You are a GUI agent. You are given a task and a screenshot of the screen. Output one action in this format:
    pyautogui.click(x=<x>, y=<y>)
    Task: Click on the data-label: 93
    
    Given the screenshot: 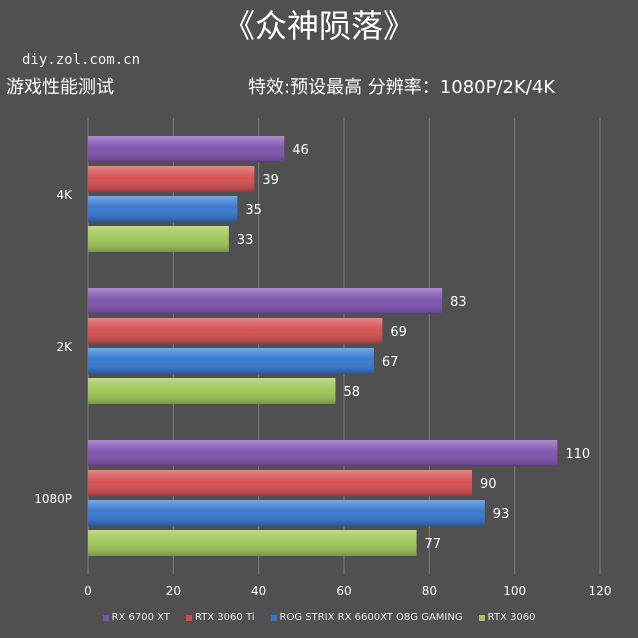 What is the action you would take?
    pyautogui.click(x=501, y=514)
    